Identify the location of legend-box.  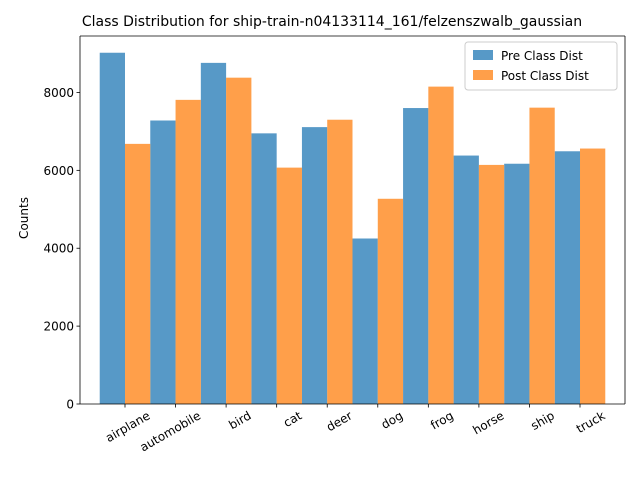
(541, 66).